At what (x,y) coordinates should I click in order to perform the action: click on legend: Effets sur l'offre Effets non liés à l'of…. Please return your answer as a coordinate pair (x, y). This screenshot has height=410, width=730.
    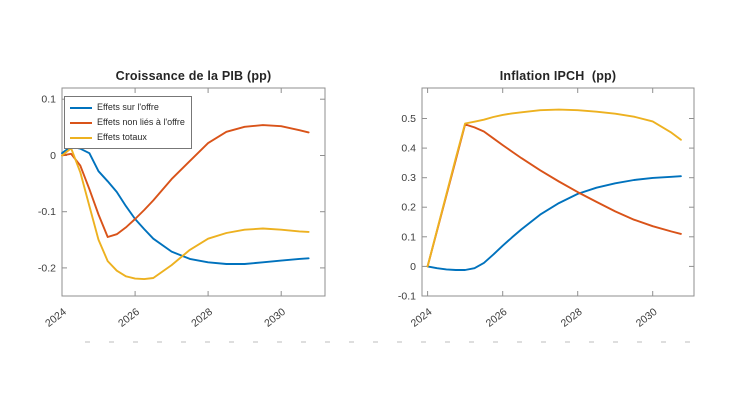
    Looking at the image, I should click on (128, 122).